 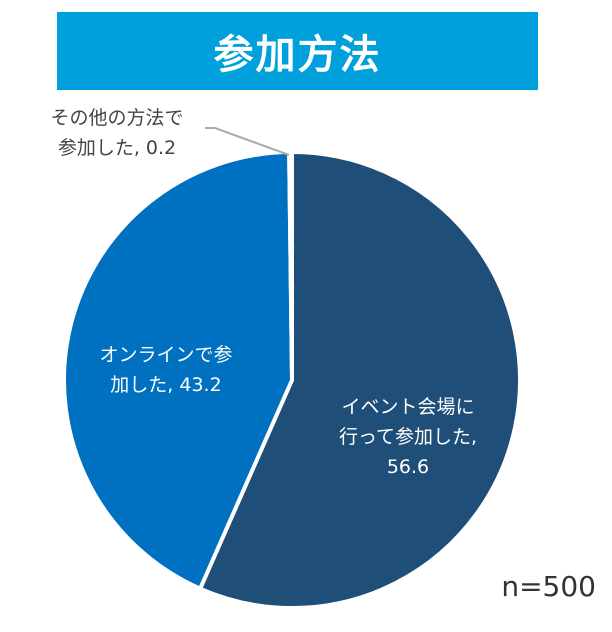 I want to click on data-label-venue: イベント会場に 行って参加した, 56.6, so click(x=408, y=437).